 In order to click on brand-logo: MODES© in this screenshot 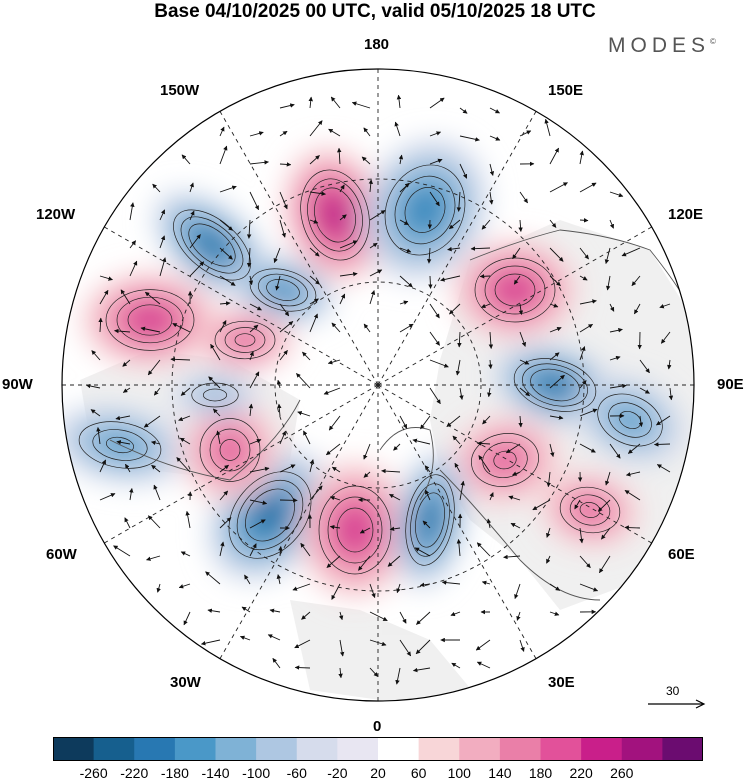, I will do `click(662, 46)`.